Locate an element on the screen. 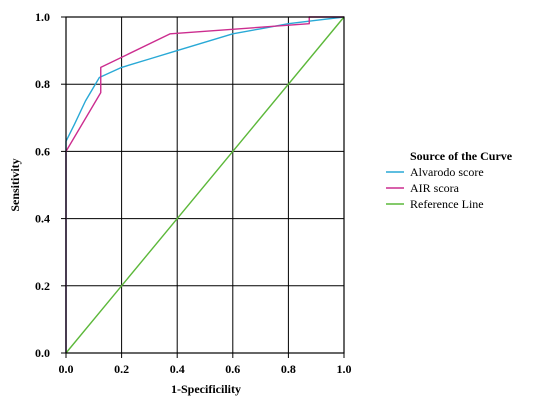 The width and height of the screenshot is (544, 402). legend-label-2: AIR scora is located at coordinates (435, 188).